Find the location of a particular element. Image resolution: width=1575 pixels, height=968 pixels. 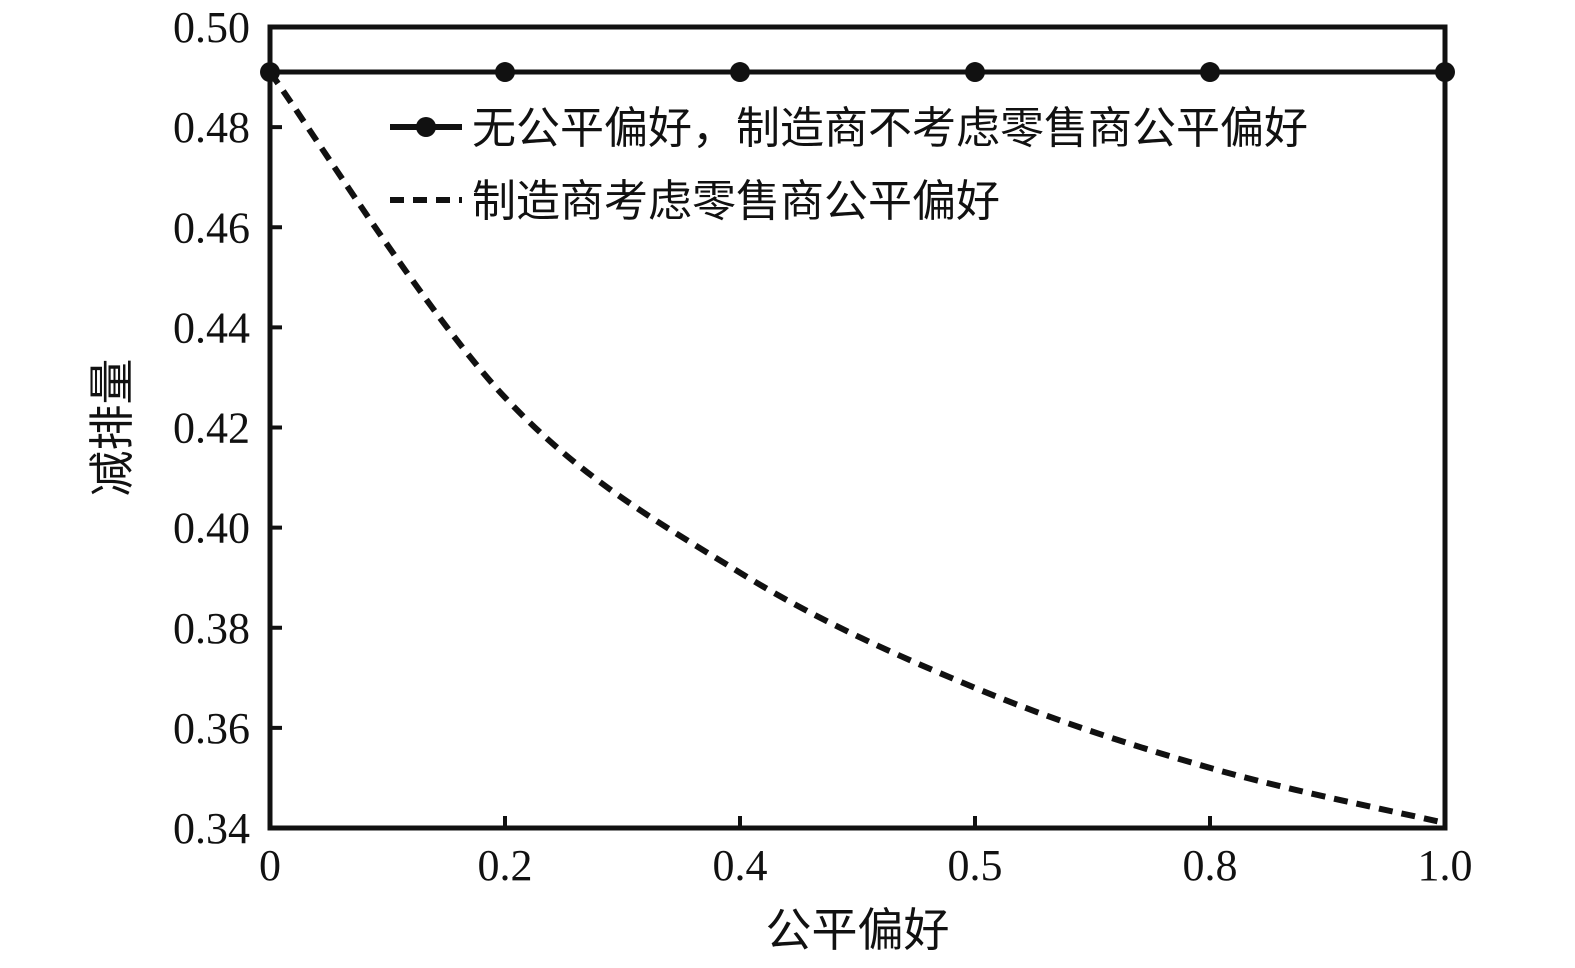

y-tick-label: 0.40 is located at coordinates (211, 528).